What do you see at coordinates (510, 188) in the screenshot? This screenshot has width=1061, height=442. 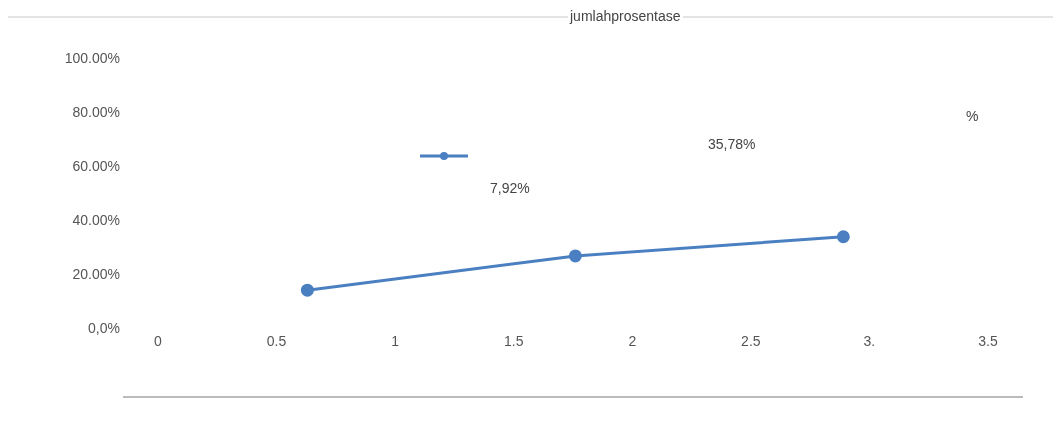 I see `annotation: 7,92%` at bounding box center [510, 188].